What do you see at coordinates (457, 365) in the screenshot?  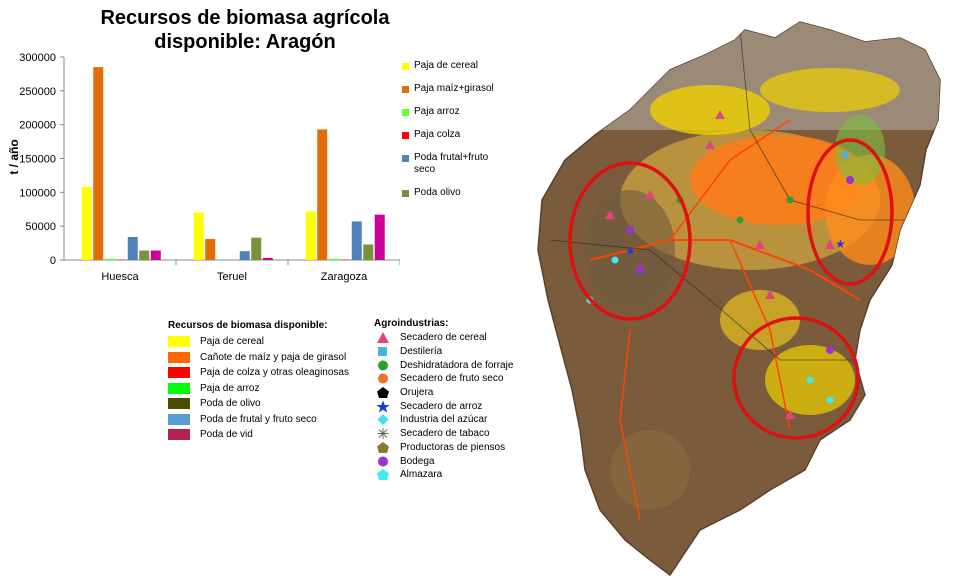 I see `legend-label: Deshidratadora de forraje` at bounding box center [457, 365].